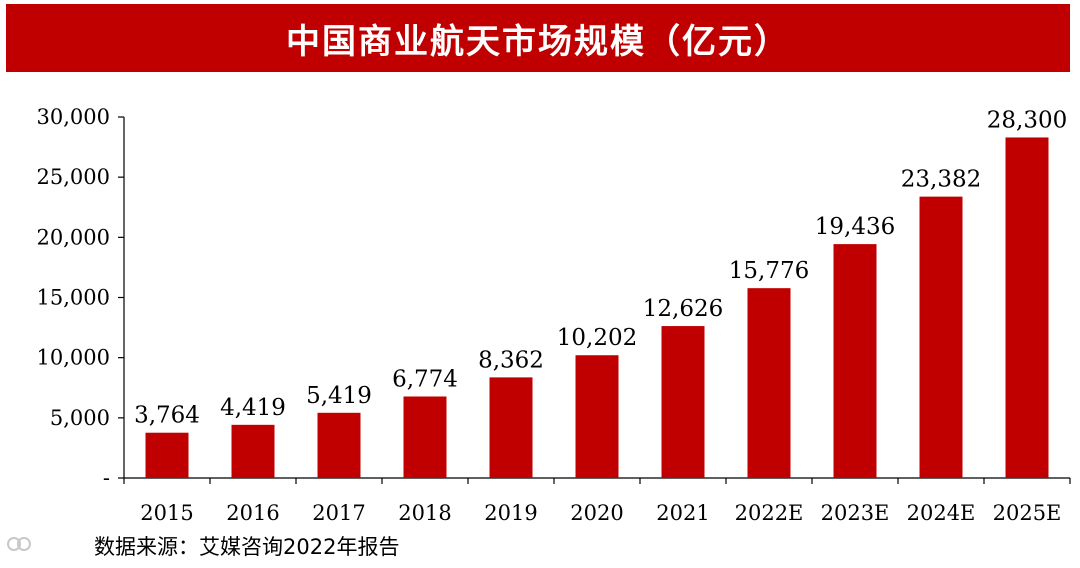 This screenshot has height=568, width=1080. I want to click on x-tick-label-2025E: 2025E, so click(1027, 513).